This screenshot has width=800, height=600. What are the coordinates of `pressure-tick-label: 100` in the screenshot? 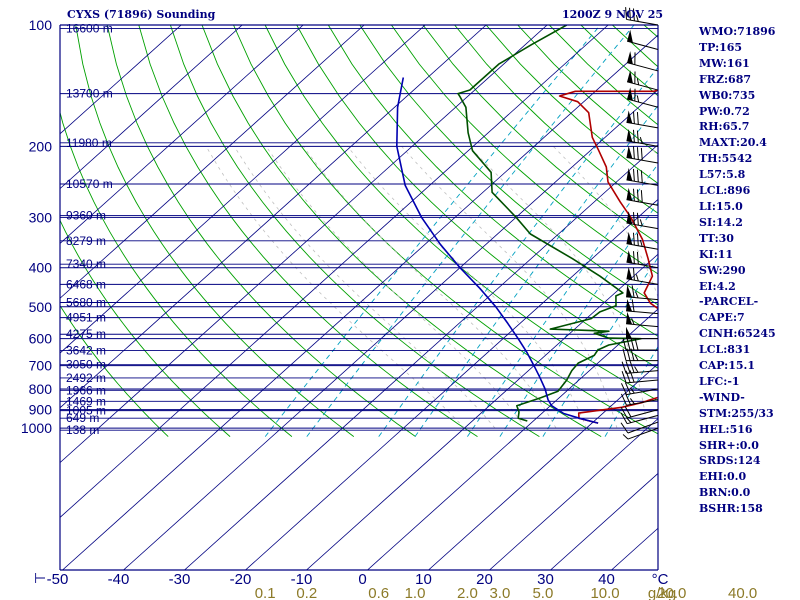 It's located at (41, 25).